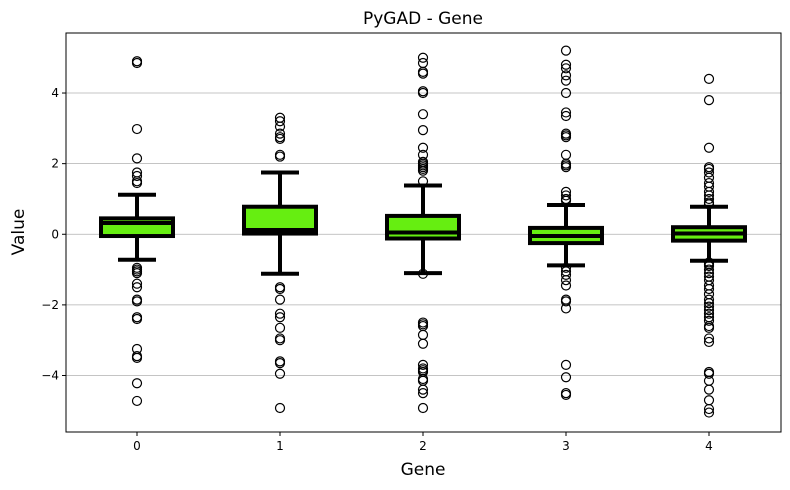  I want to click on x-tick-label: 1, so click(280, 446).